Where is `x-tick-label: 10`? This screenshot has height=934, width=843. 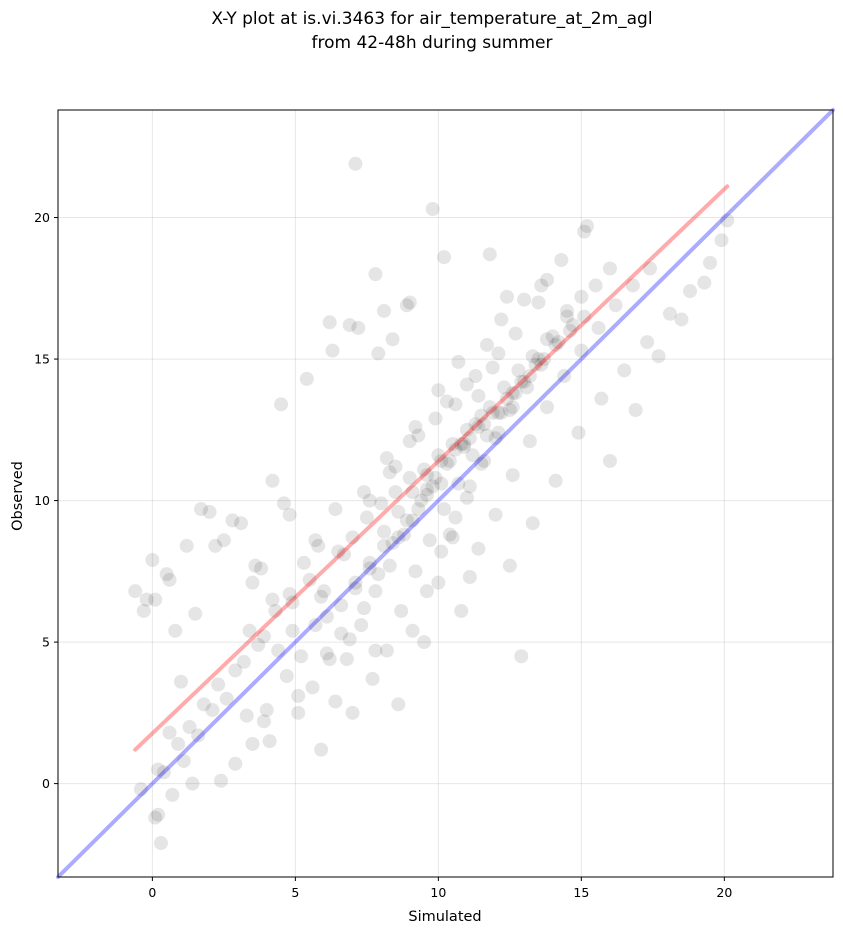 x-tick-label: 10 is located at coordinates (438, 892).